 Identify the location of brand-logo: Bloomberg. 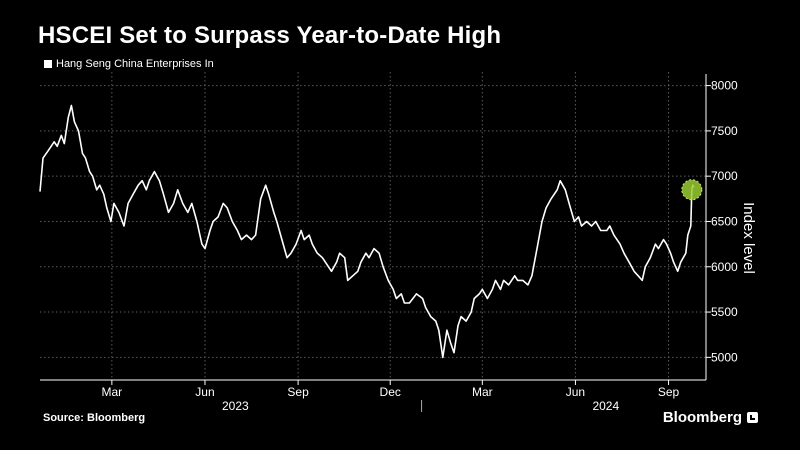
(710, 417).